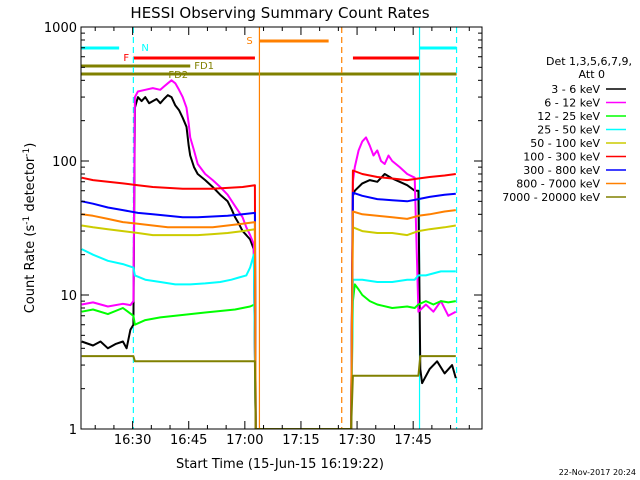  I want to click on legend-entry-label: 50 - 100 keV, so click(565, 143).